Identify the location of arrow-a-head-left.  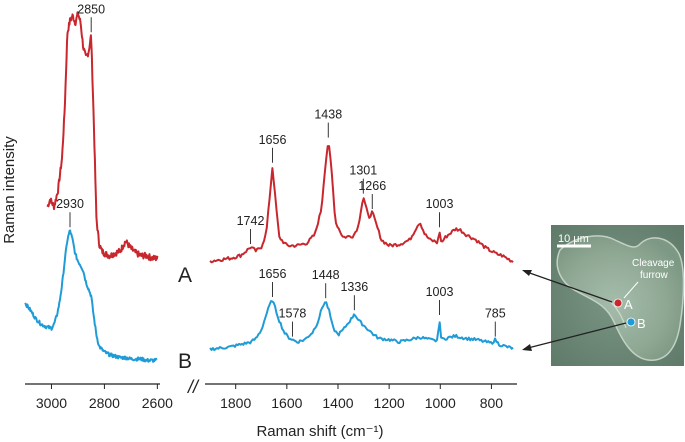
(527, 273).